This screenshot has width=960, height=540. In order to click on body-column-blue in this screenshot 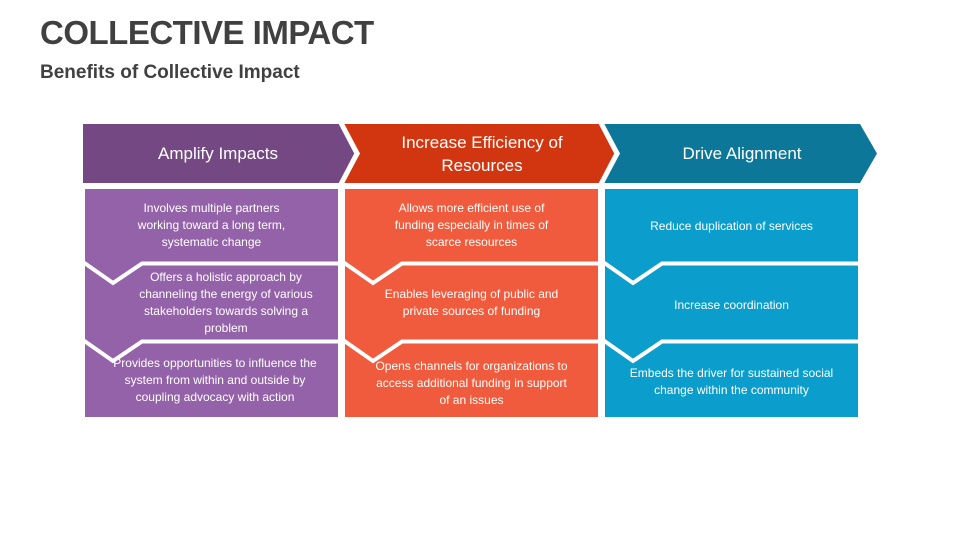, I will do `click(731, 303)`.